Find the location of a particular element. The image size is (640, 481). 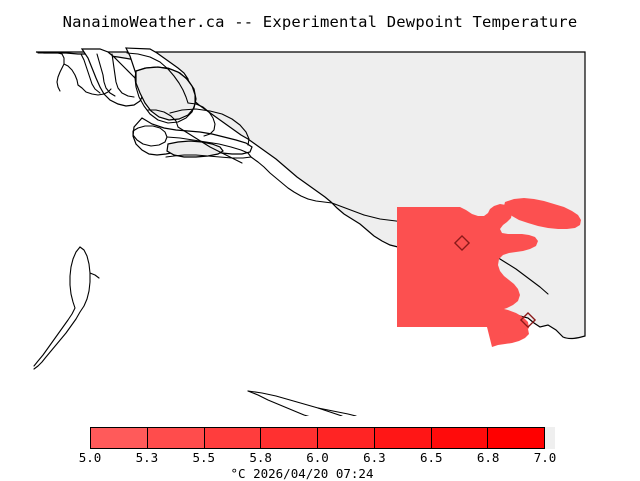

colorbar-caption-text: °C 2026/04/20 07:24 is located at coordinates (302, 473).